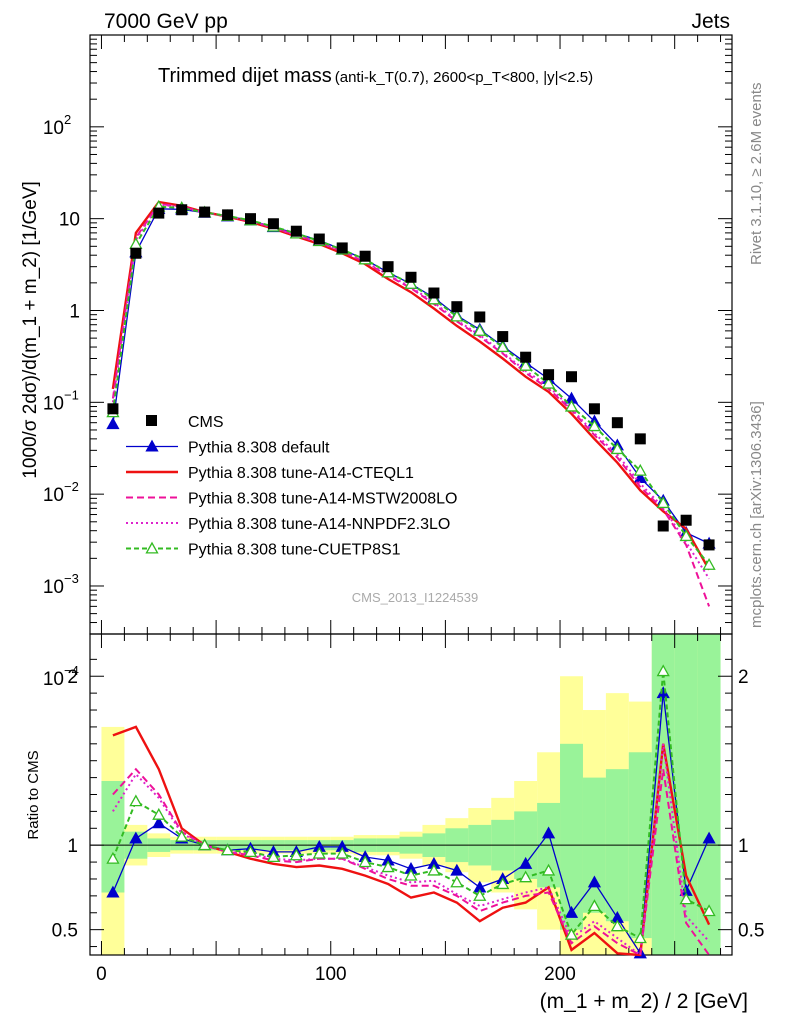 This screenshot has width=786, height=1024. I want to click on legend-label-mstw: Pythia 8.308 tune-A14-MSTW2008LO, so click(322, 499).